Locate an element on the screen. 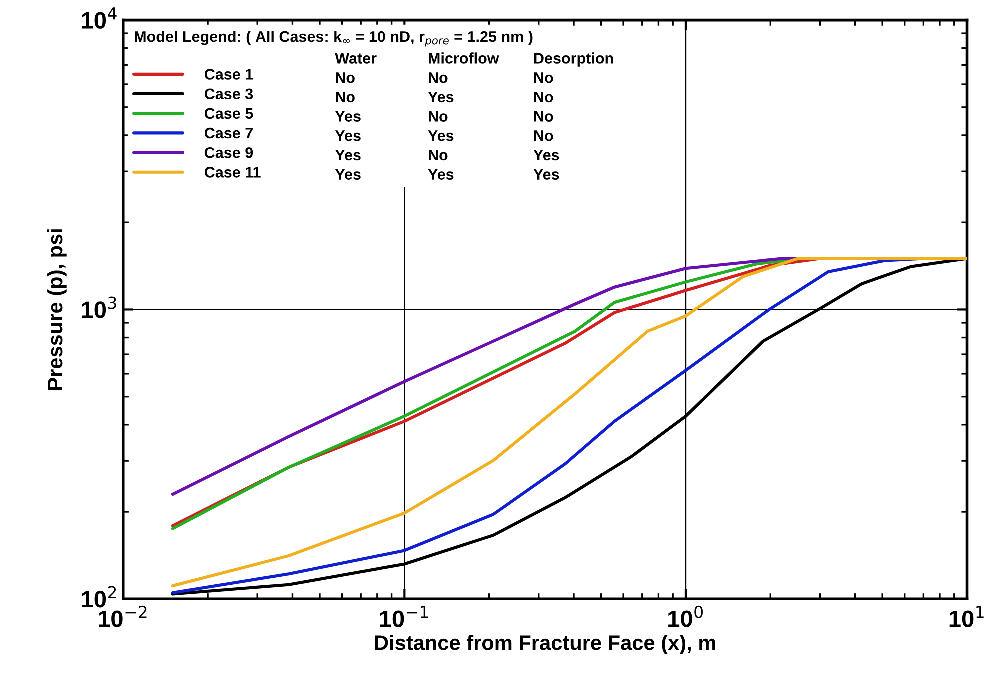 This screenshot has height=677, width=987. legend-label: Case 11 is located at coordinates (232, 172).